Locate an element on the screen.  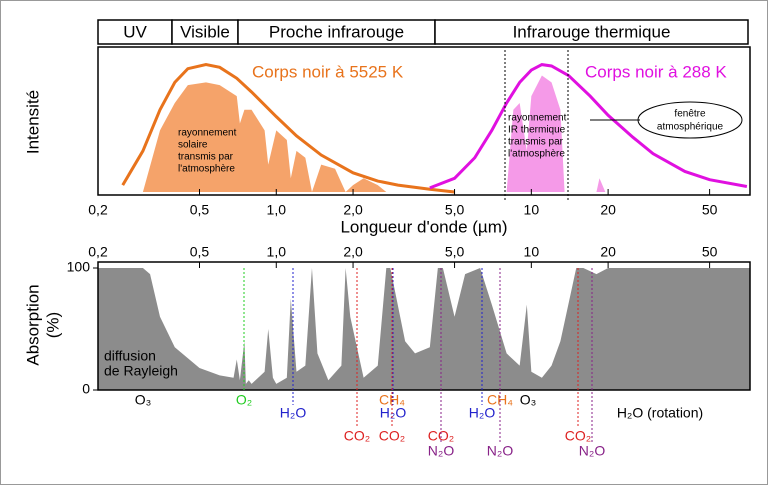
y-axis-label: Intensité is located at coordinates (32, 122).